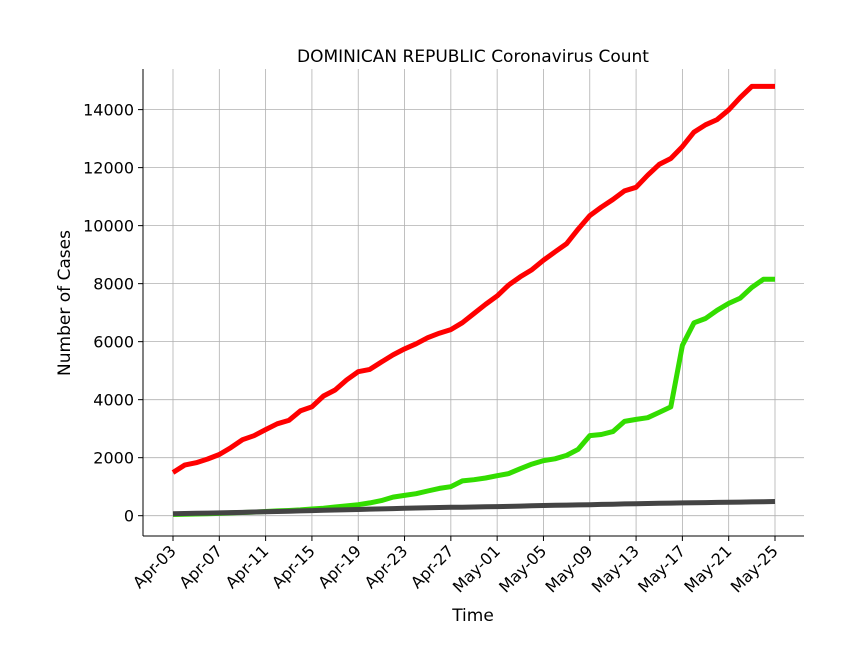  What do you see at coordinates (522, 568) in the screenshot?
I see `x-tick-label: May-05` at bounding box center [522, 568].